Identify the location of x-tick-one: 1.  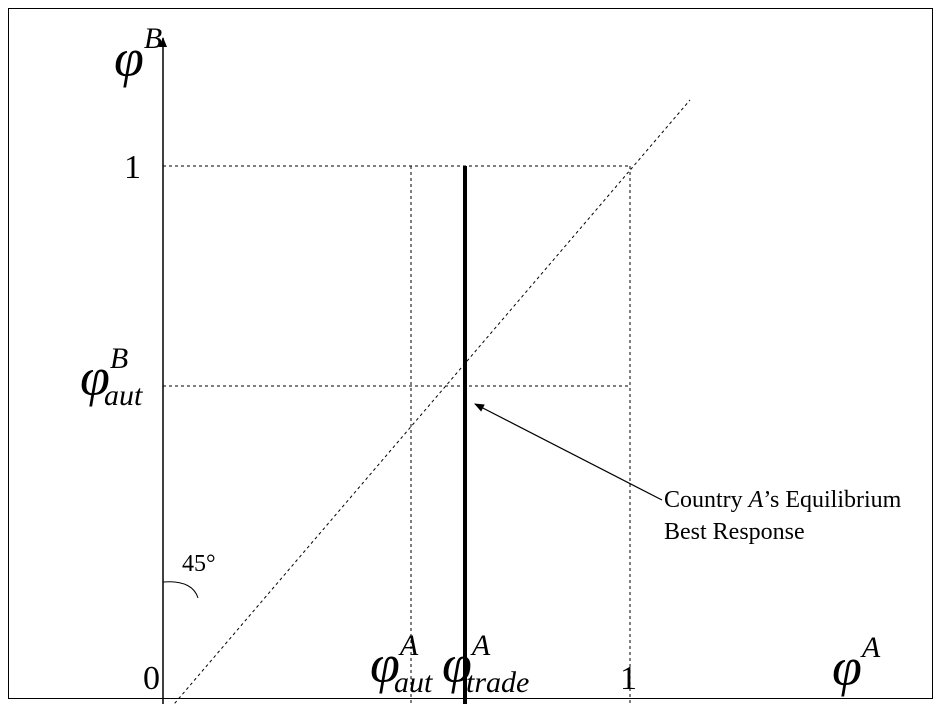
(628, 678).